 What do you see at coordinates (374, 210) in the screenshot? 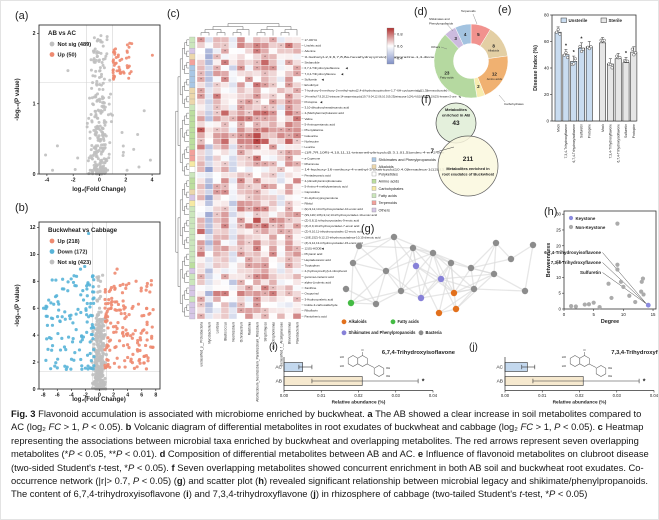
I see `category-legend-swatch` at bounding box center [374, 210].